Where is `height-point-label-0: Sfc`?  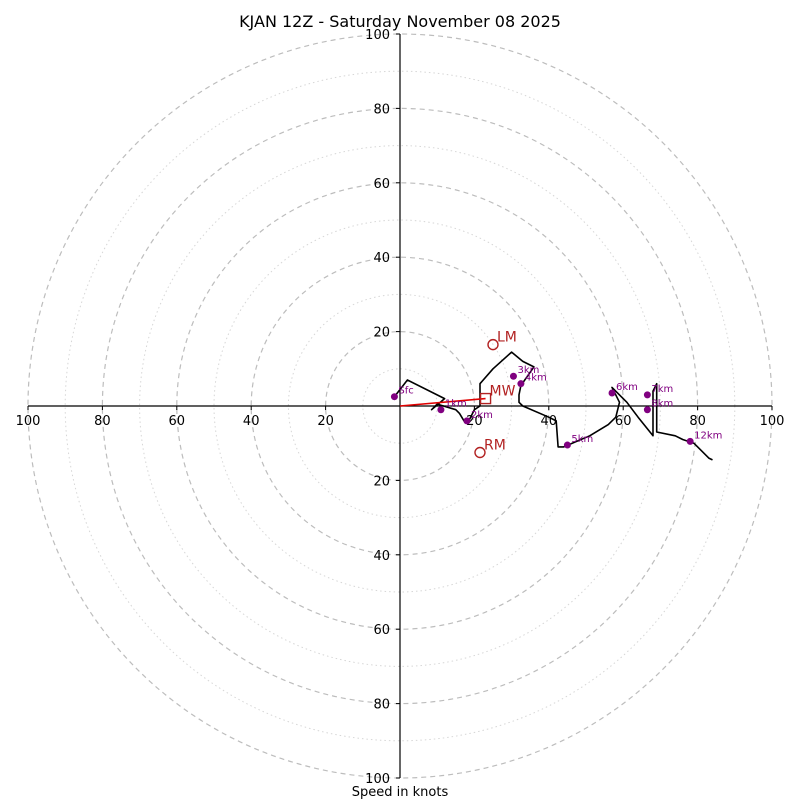
height-point-label-0: Sfc is located at coordinates (405, 391).